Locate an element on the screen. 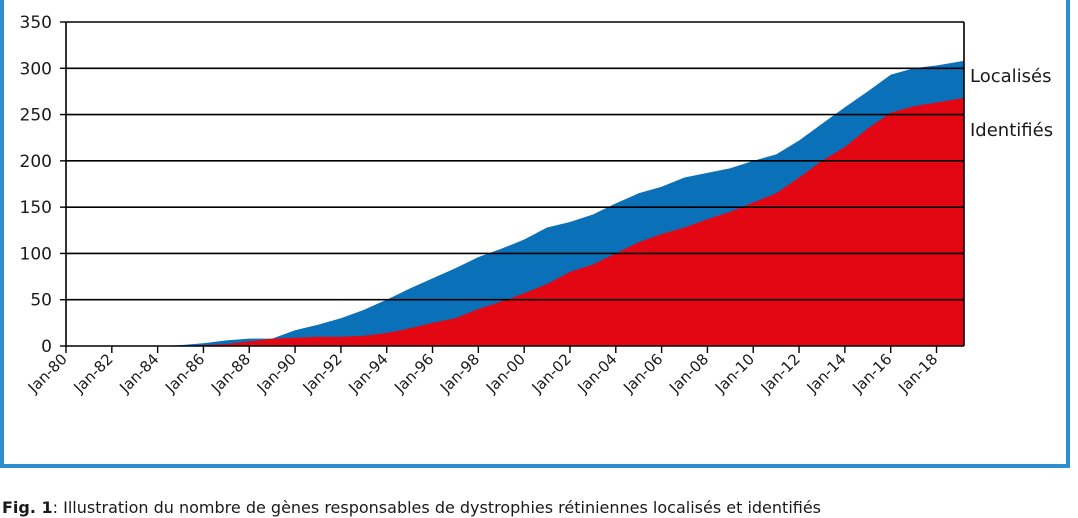 The height and width of the screenshot is (518, 1078). x-tick-label: Jan-00 is located at coordinates (505, 373).